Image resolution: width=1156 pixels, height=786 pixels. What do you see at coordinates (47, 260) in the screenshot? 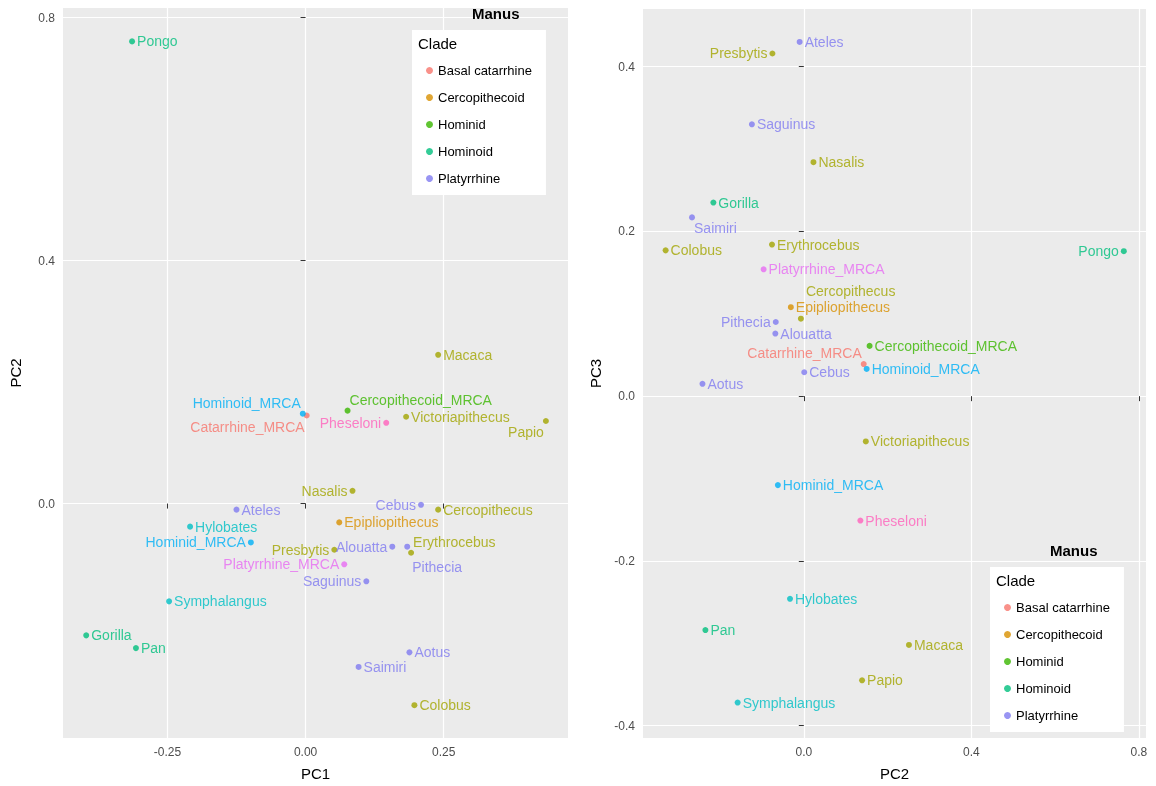
I see `y-tick-label: 0.4` at bounding box center [47, 260].